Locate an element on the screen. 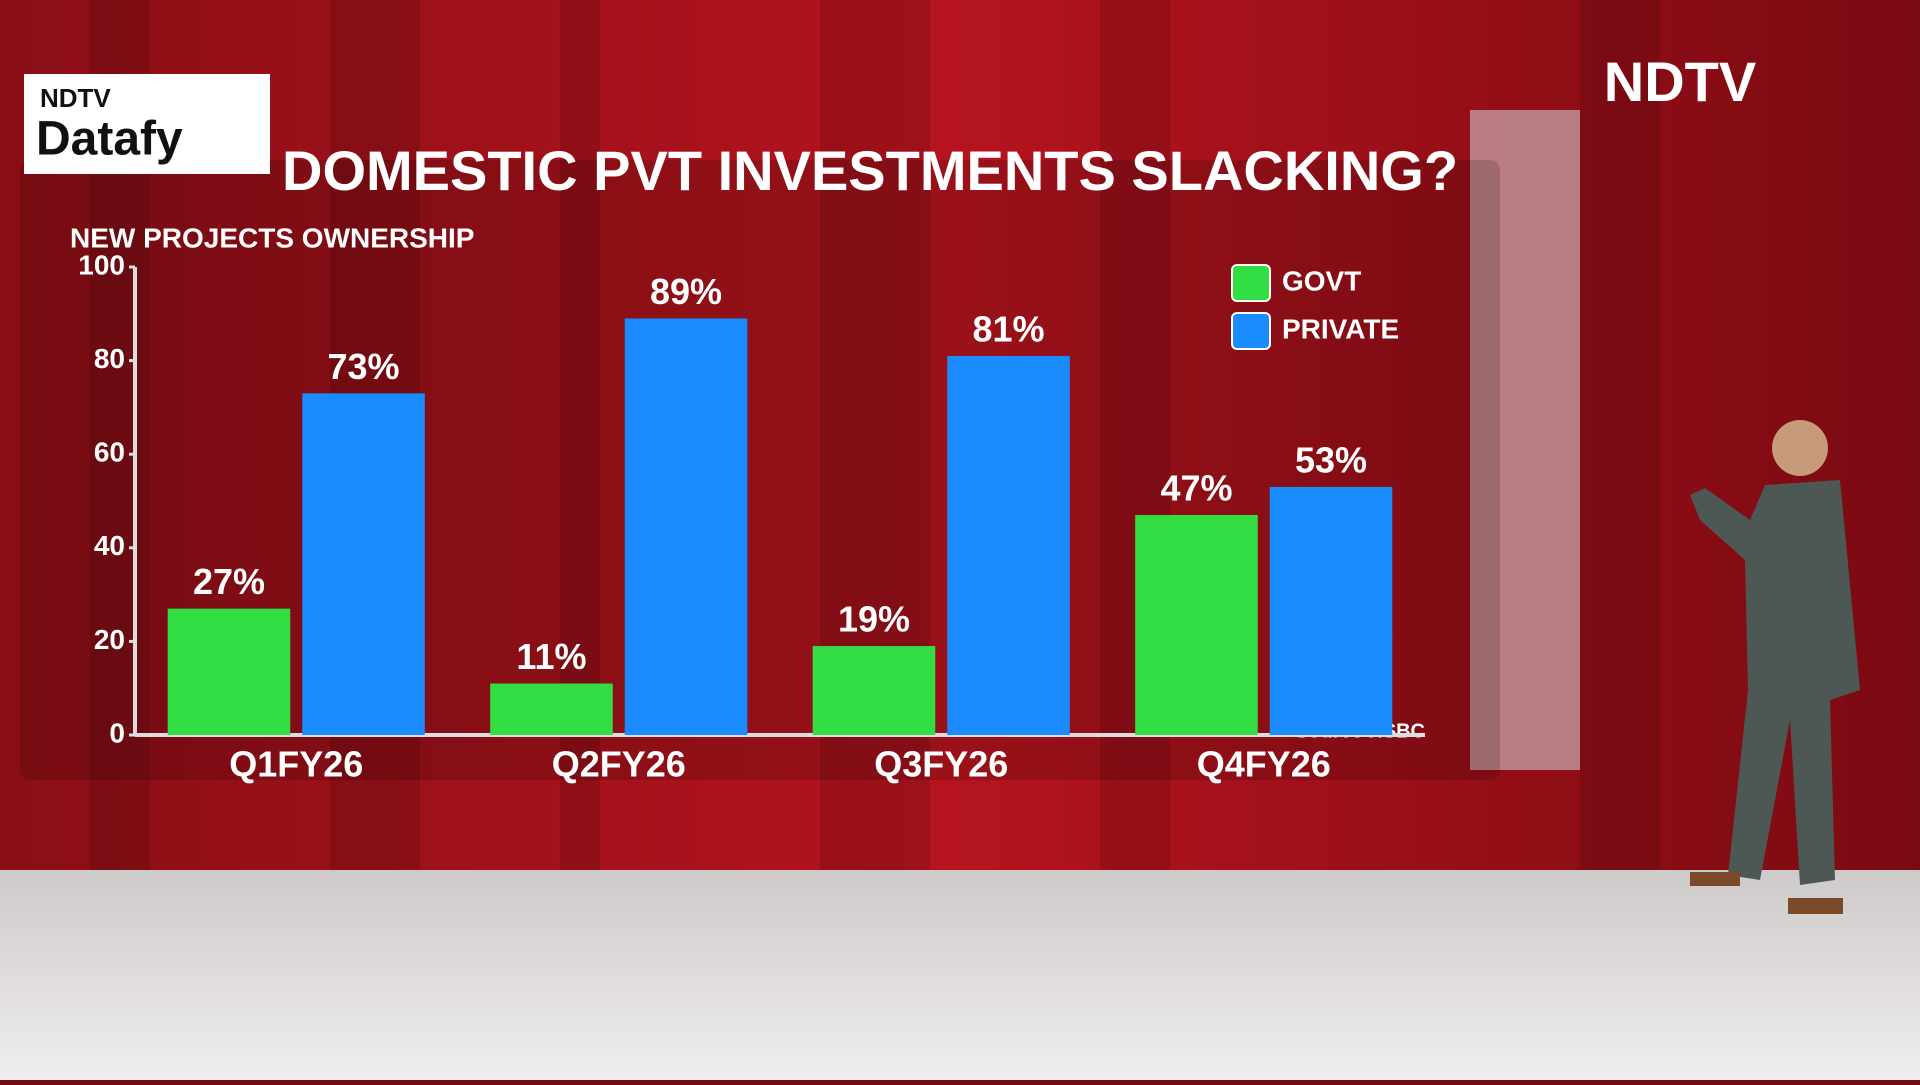  x-tick-label: Q4FY26 is located at coordinates (1264, 764).